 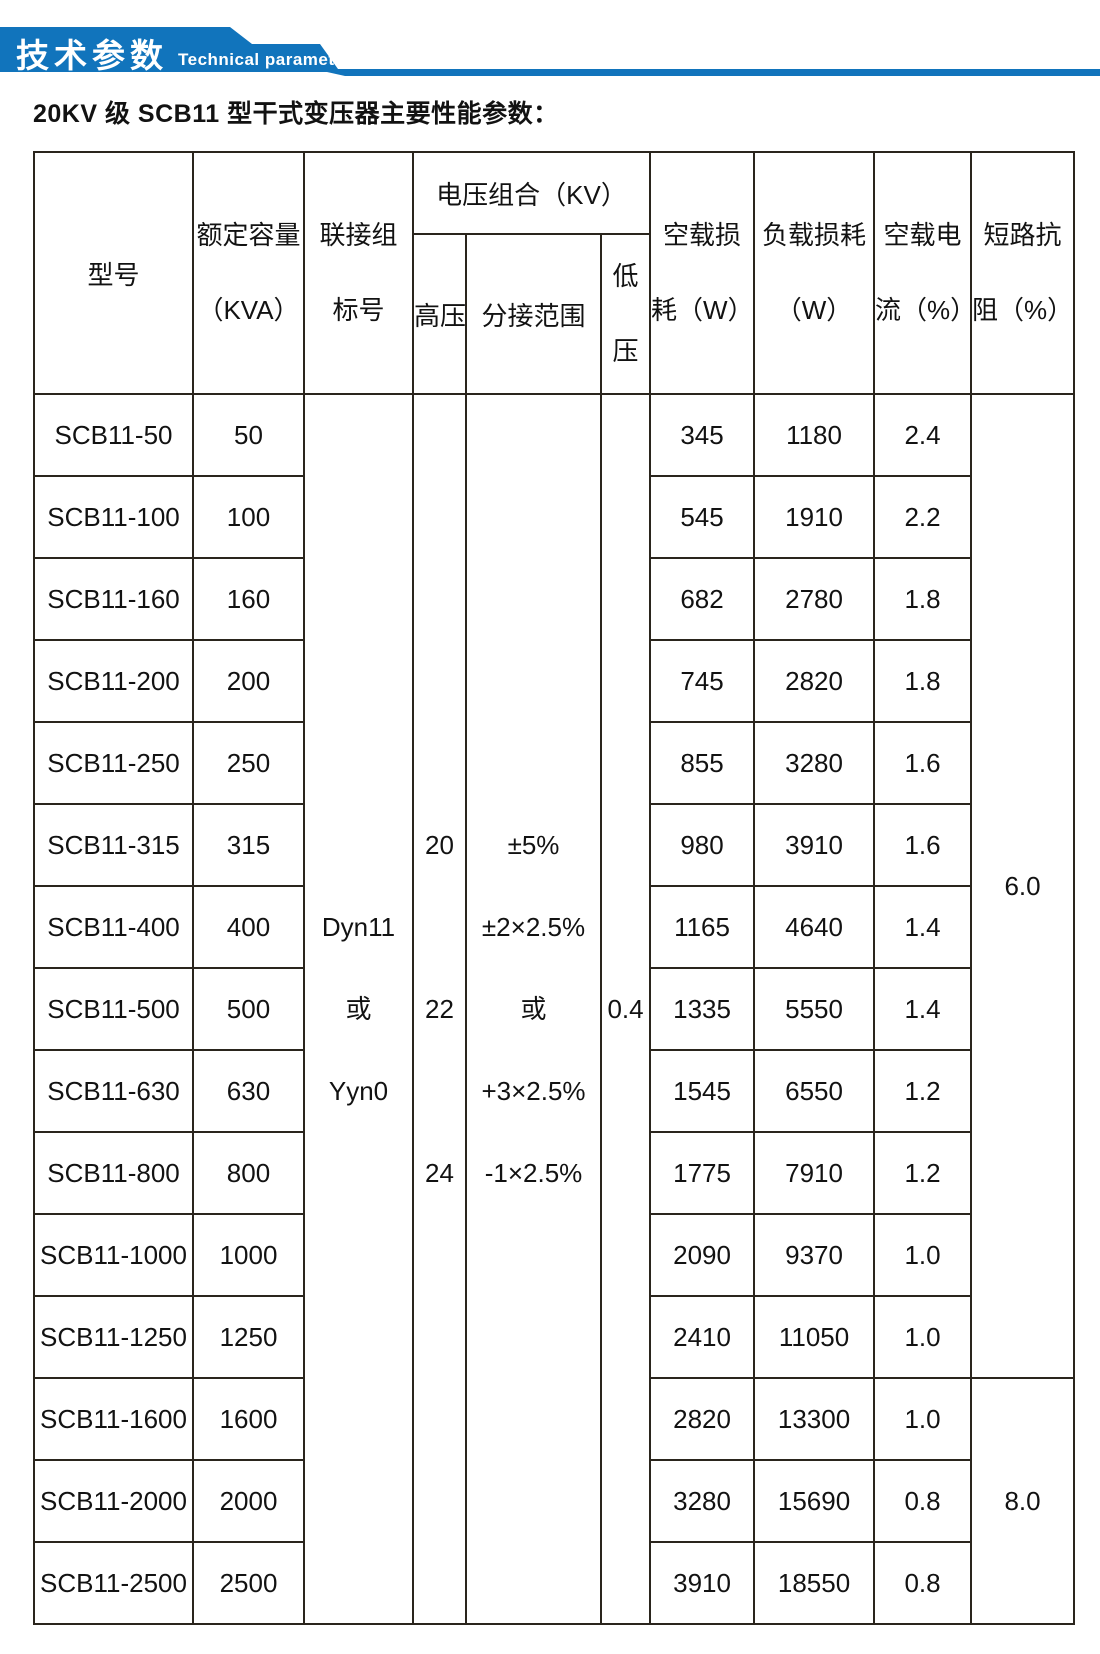 What do you see at coordinates (113, 1091) in the screenshot?
I see `cell-model: SCB11-630` at bounding box center [113, 1091].